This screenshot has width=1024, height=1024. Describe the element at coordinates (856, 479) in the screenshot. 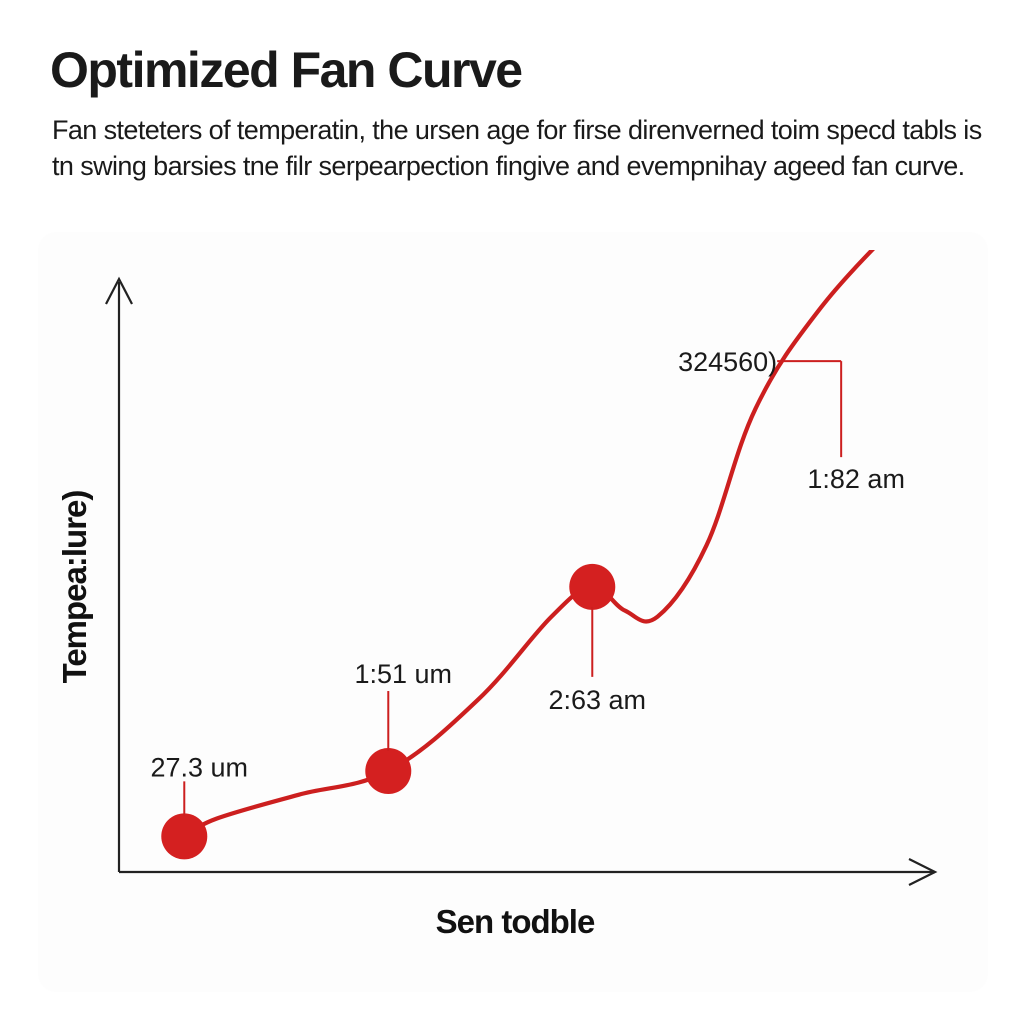

I see `callout-time-label: 1:82 am` at that location.